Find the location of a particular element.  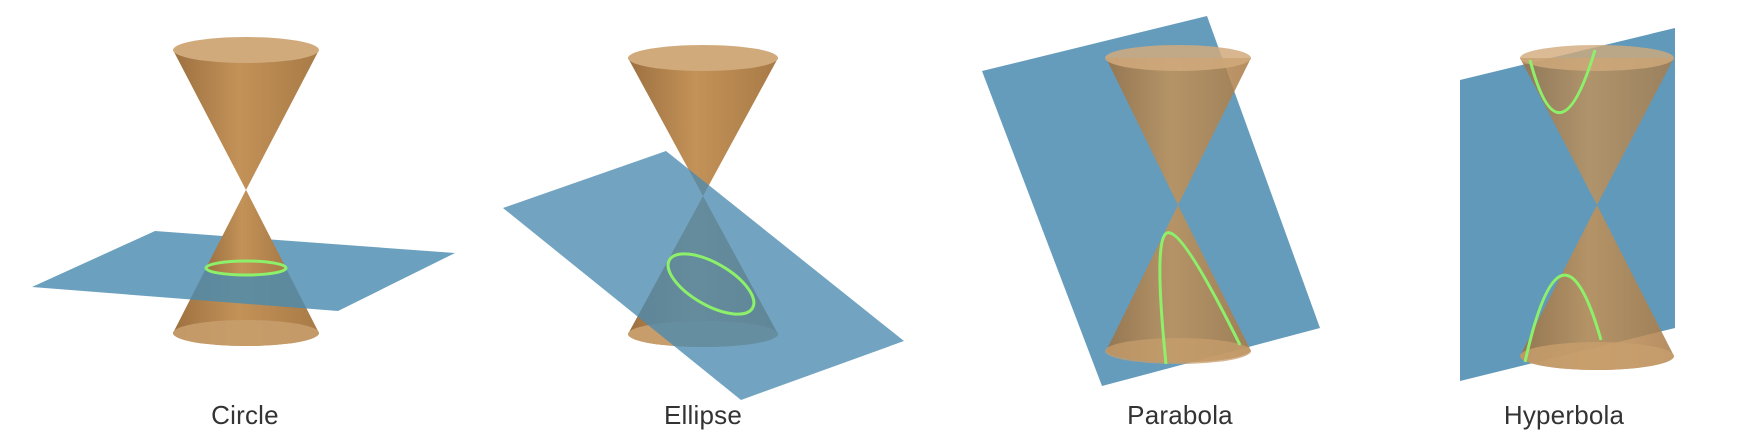

caption-parabola: Parabola is located at coordinates (1180, 415).